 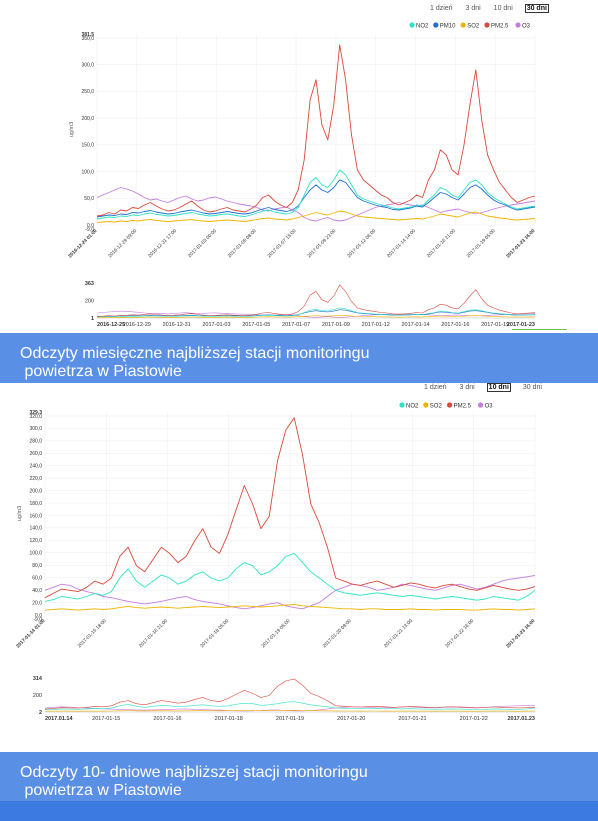 I want to click on footer-bar, so click(x=299, y=811).